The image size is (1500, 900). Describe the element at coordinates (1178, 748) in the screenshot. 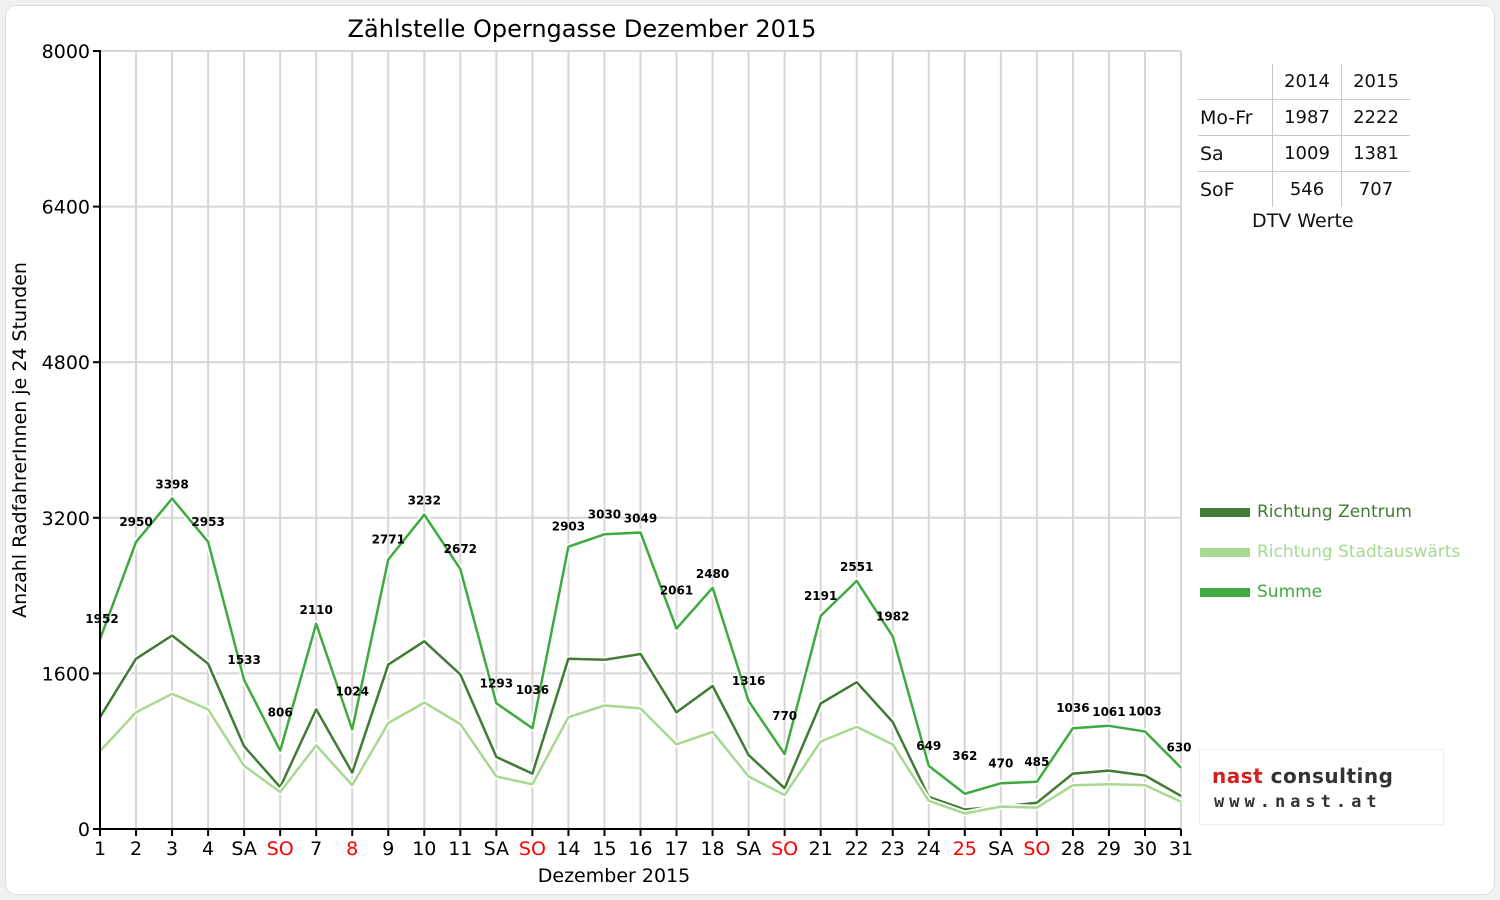

I see `data-label: 630` at that location.